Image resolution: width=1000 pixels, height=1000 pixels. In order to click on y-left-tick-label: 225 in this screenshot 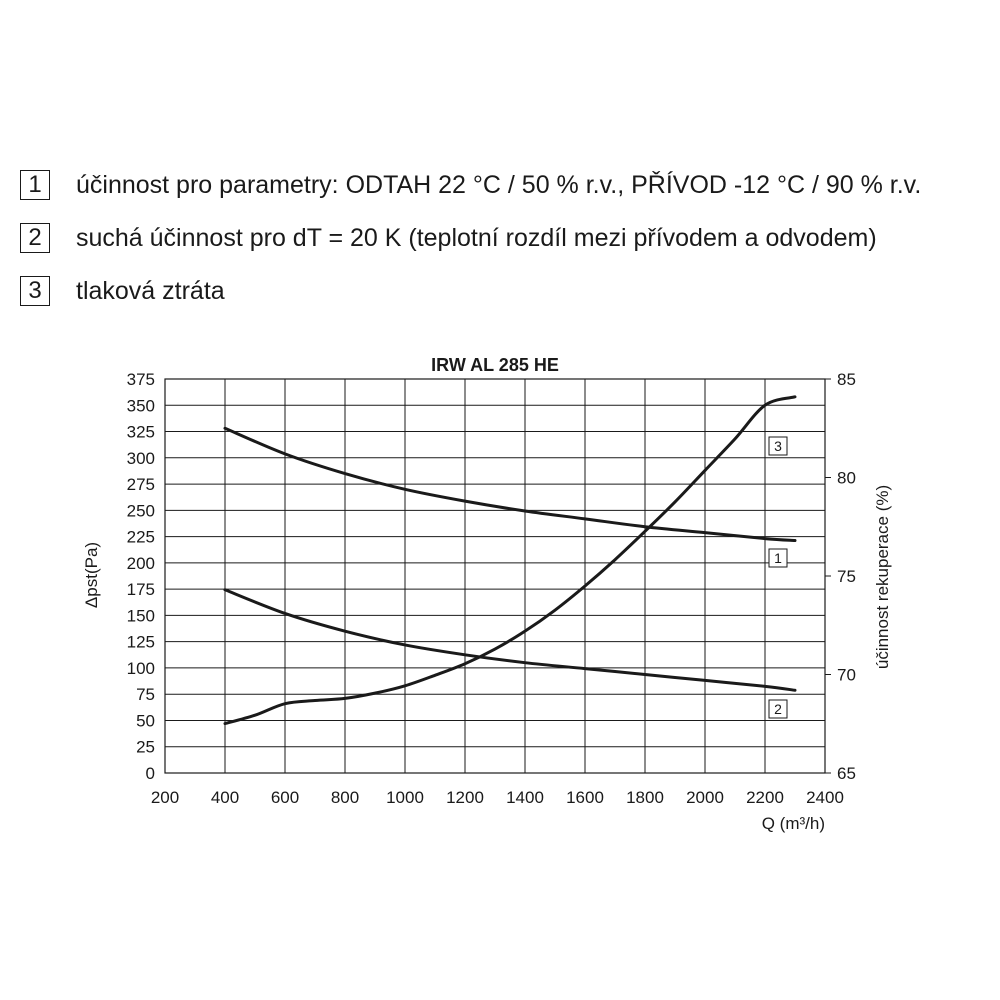, I will do `click(141, 537)`.